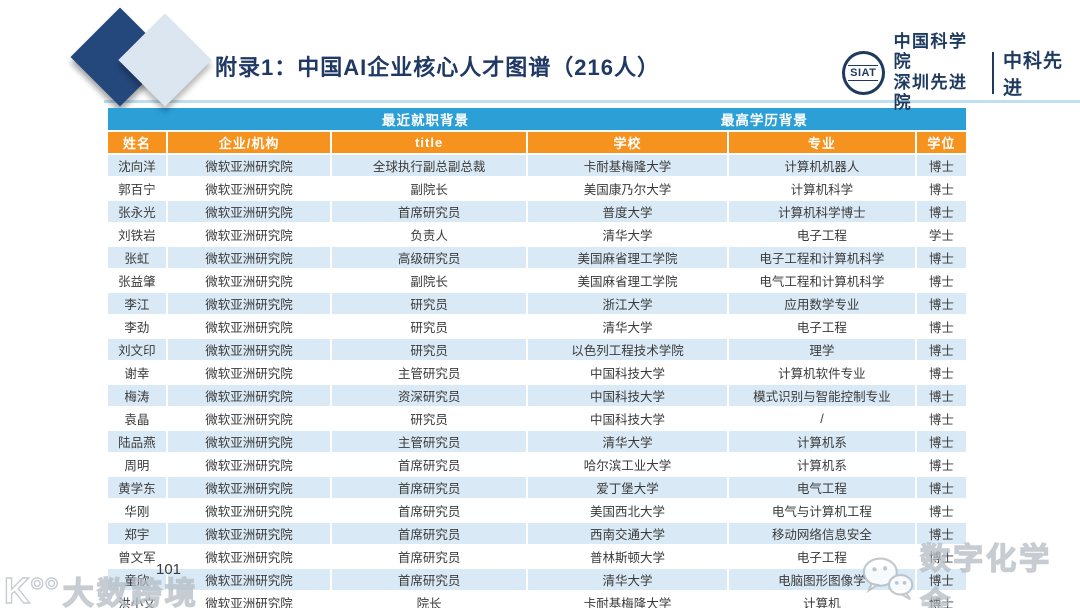 This screenshot has width=1080, height=608. What do you see at coordinates (537, 188) in the screenshot?
I see `table-row: 郭百宁 微软亚洲研究院 副院长 美国康乃尔大学 计算机科学 博士` at bounding box center [537, 188].